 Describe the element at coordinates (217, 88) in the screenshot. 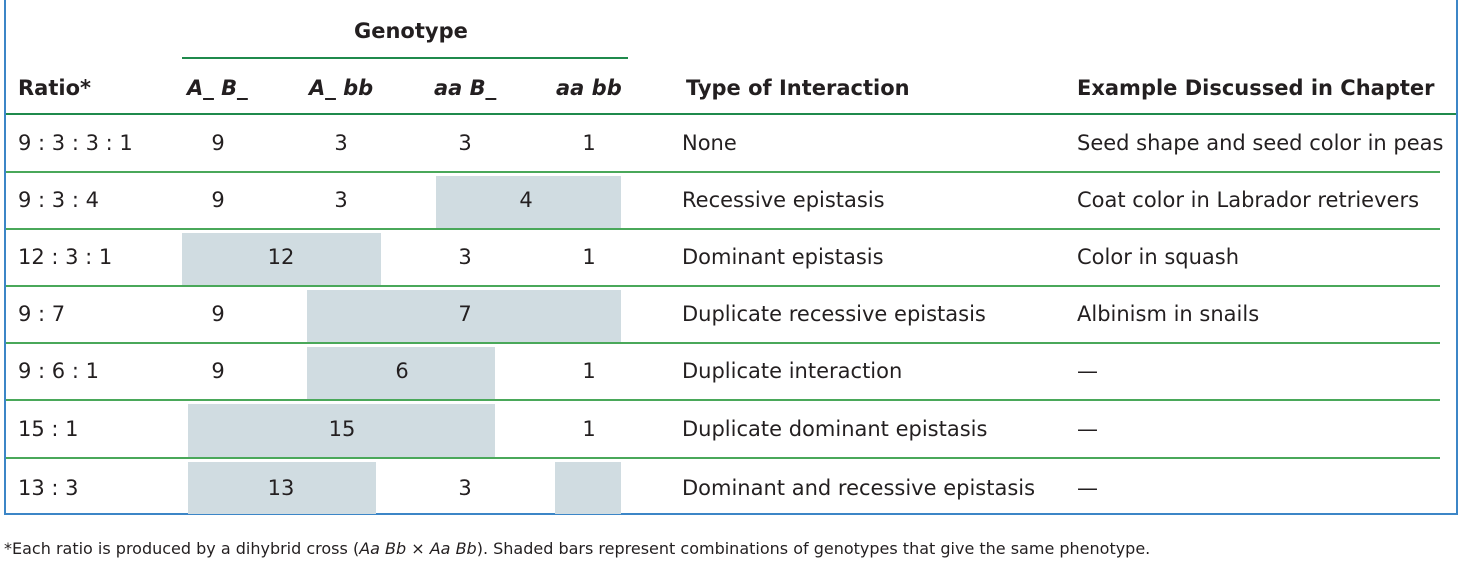

I see `genotype-header-ab: A_ B_` at that location.